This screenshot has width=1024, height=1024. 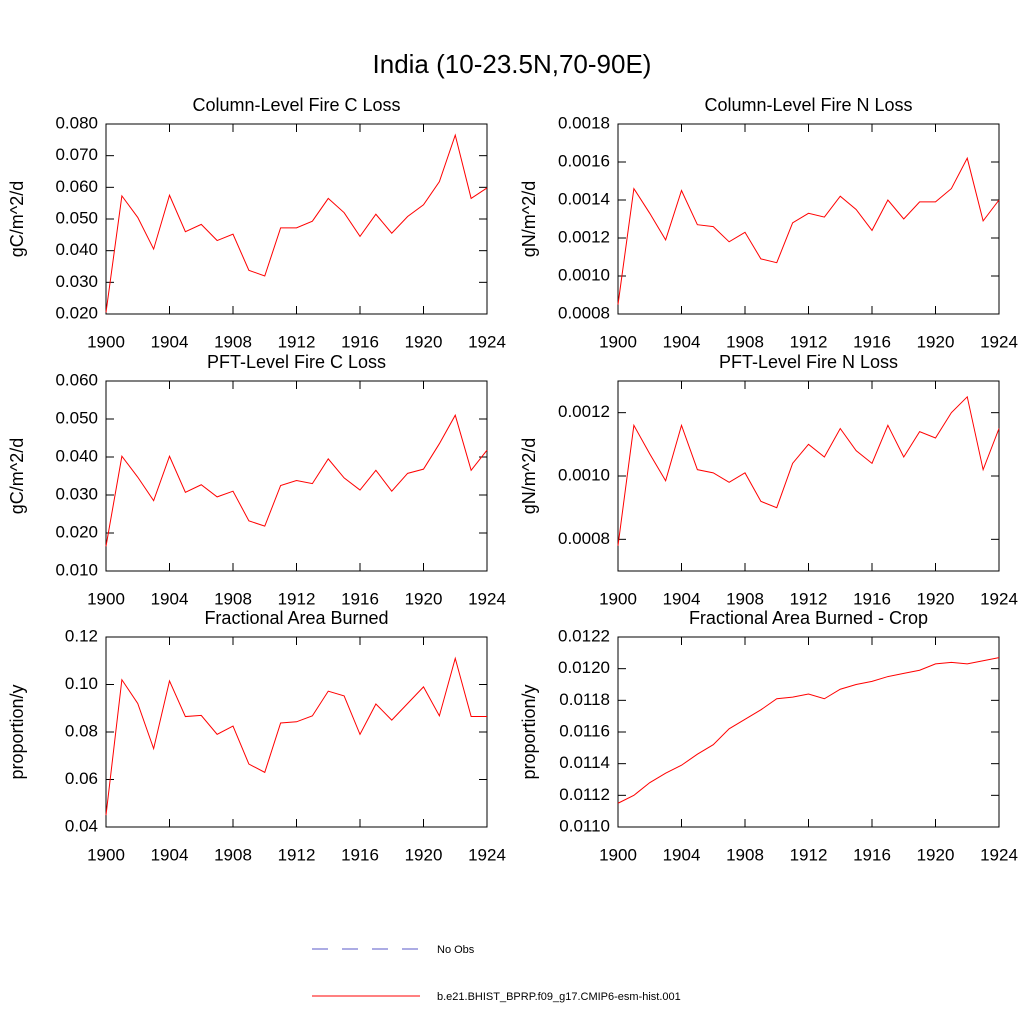 What do you see at coordinates (584, 198) in the screenshot?
I see `y-tick-label: 0.0014` at bounding box center [584, 198].